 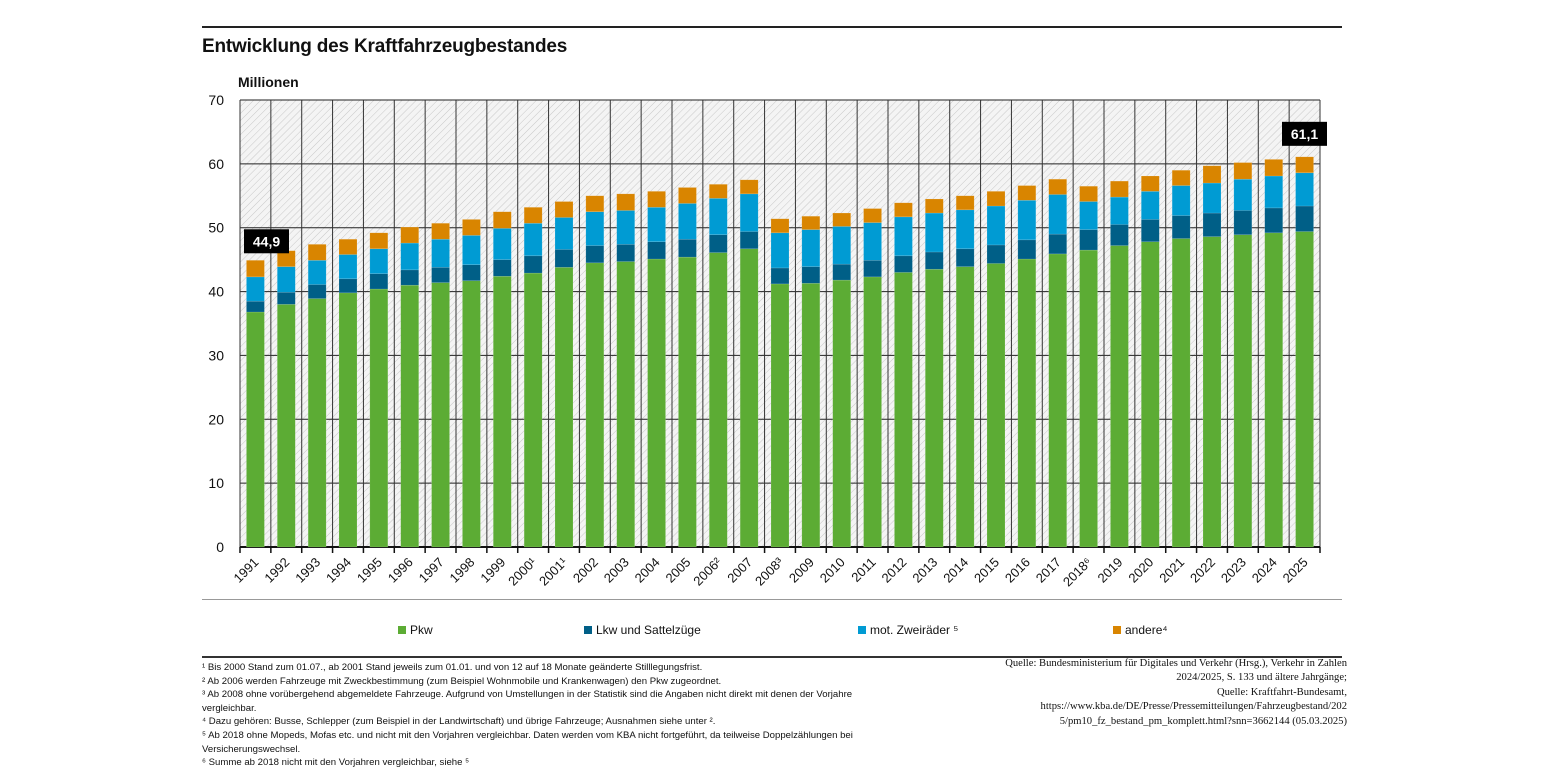 I want to click on x-tick-label: 1992, so click(x=276, y=570).